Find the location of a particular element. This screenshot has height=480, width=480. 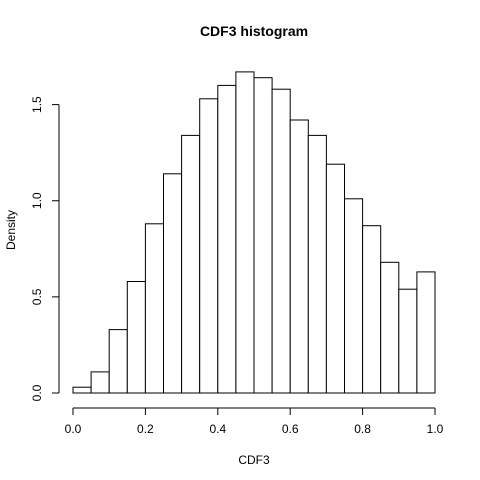

x-tick-label-6: 1.0 is located at coordinates (435, 429).